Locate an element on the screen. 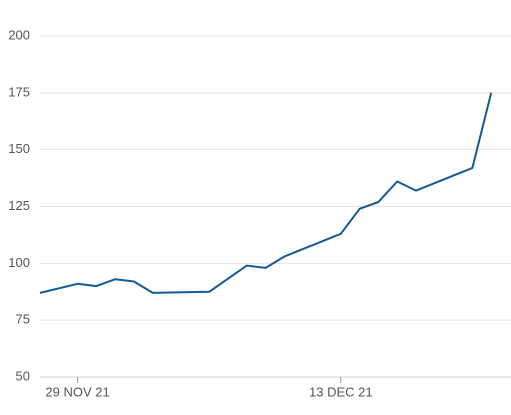 This screenshot has width=511, height=415. y-tick-label: 75 is located at coordinates (23, 319).